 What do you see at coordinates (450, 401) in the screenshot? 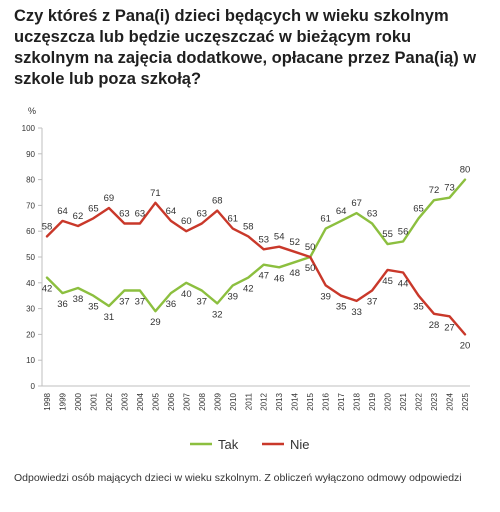
I see `x-tick-label: 2024` at bounding box center [450, 401].